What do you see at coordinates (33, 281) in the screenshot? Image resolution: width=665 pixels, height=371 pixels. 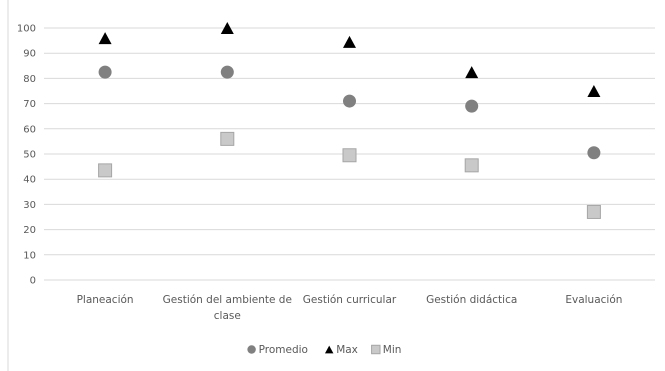 I see `y-tick-label: 0` at bounding box center [33, 281].